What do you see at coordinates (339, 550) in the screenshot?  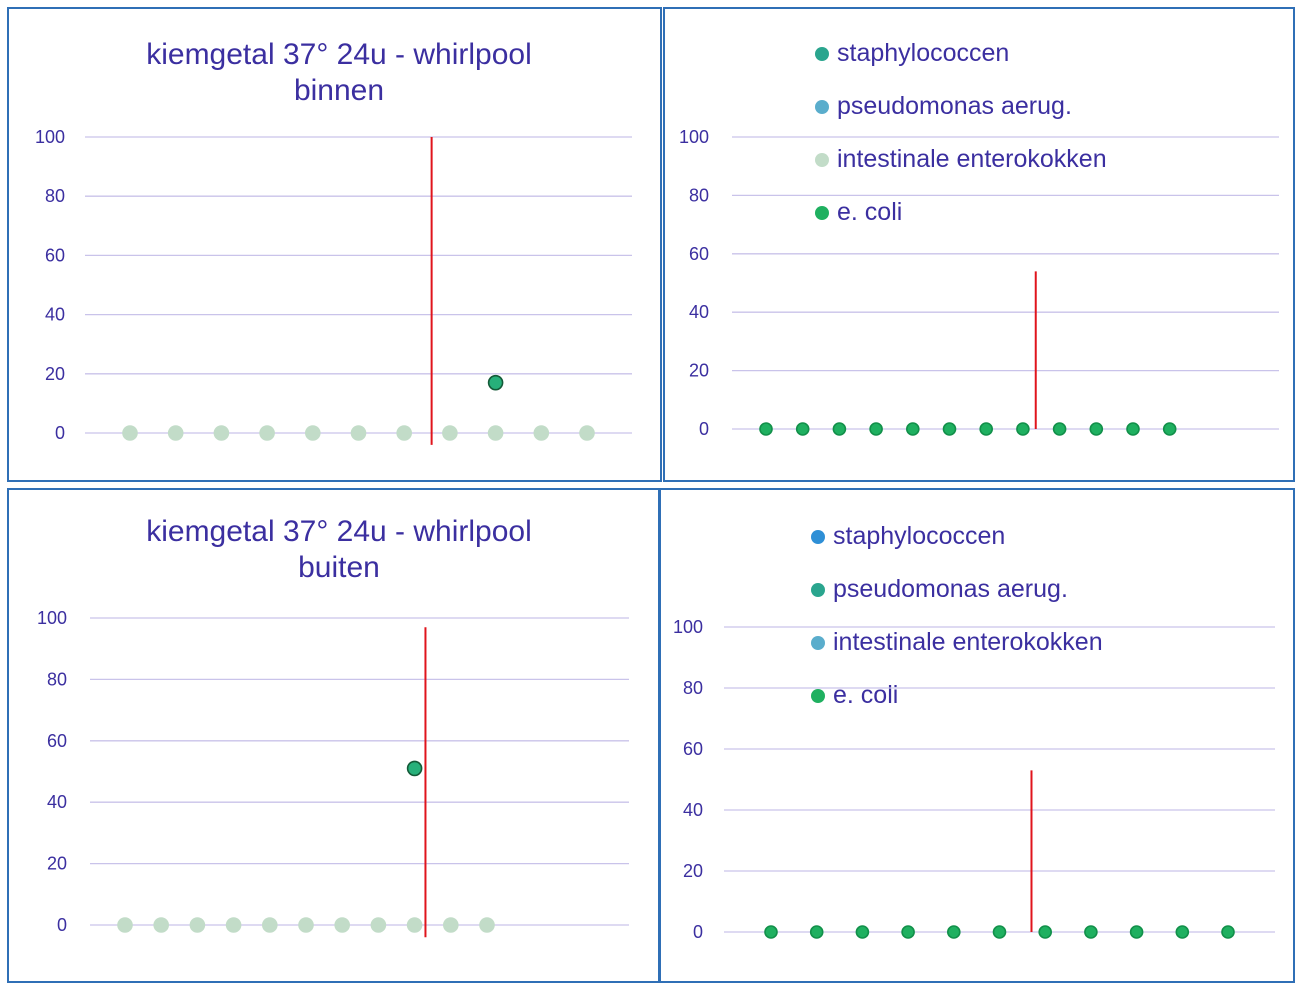 I see `chart-title: kiemgetal 37° 24u - whirlpool buiten` at bounding box center [339, 550].